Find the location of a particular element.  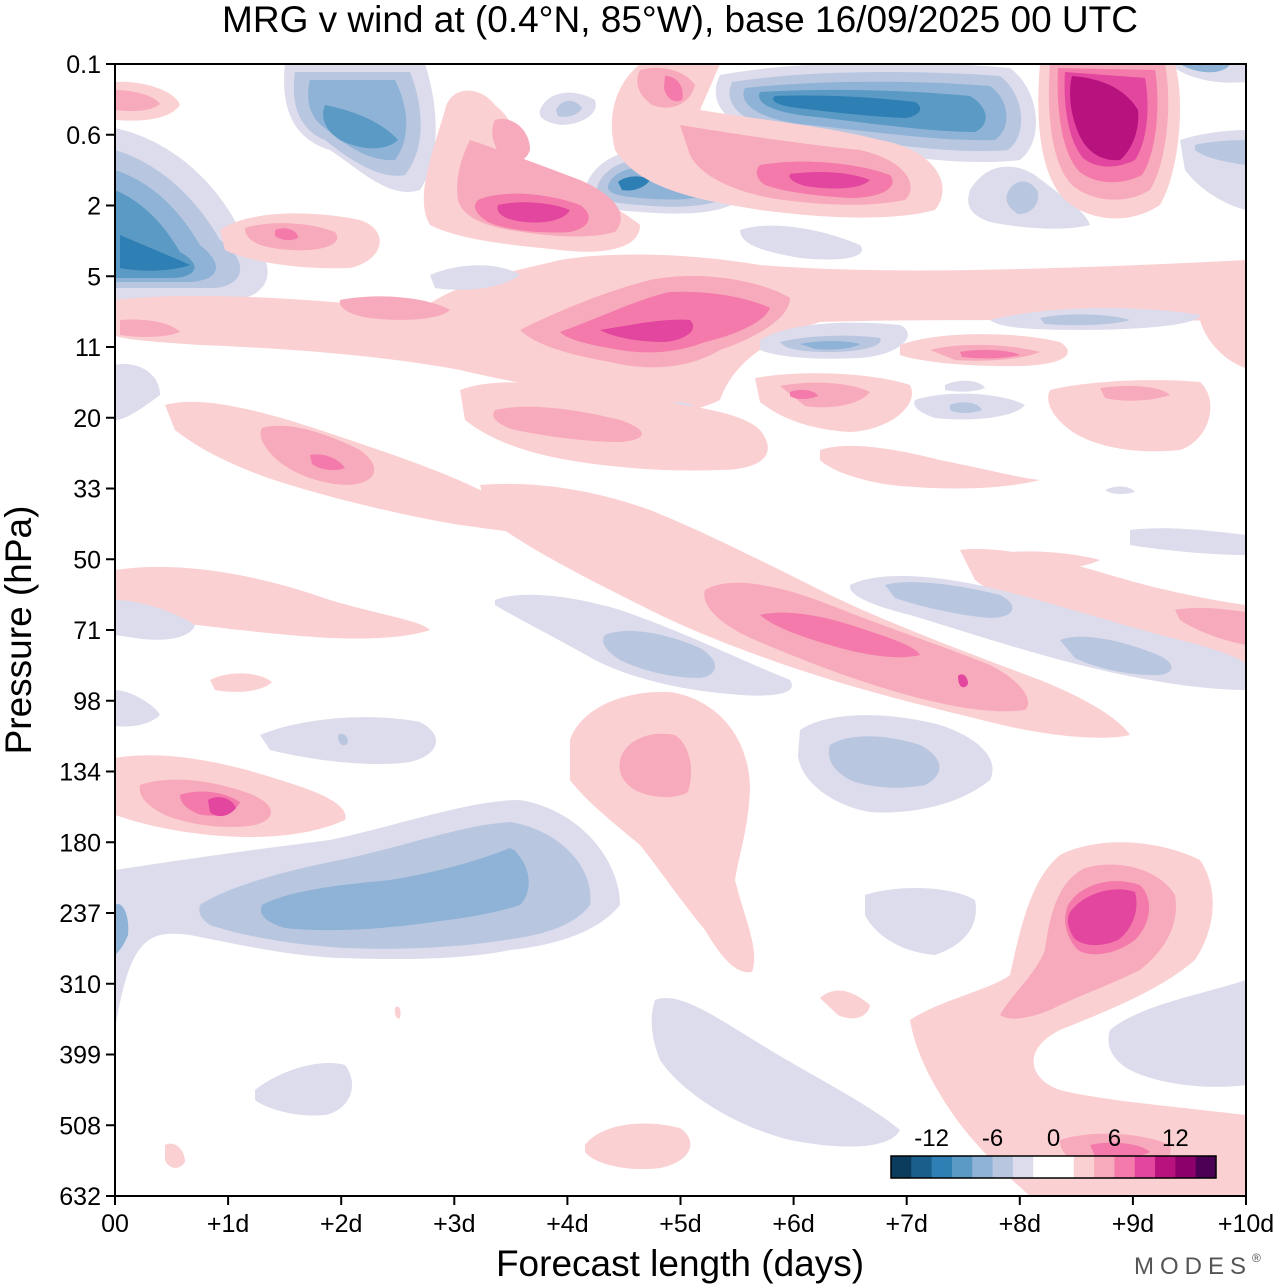

pos-lobe-day3p7-2hpa is located at coordinates (531, 171).